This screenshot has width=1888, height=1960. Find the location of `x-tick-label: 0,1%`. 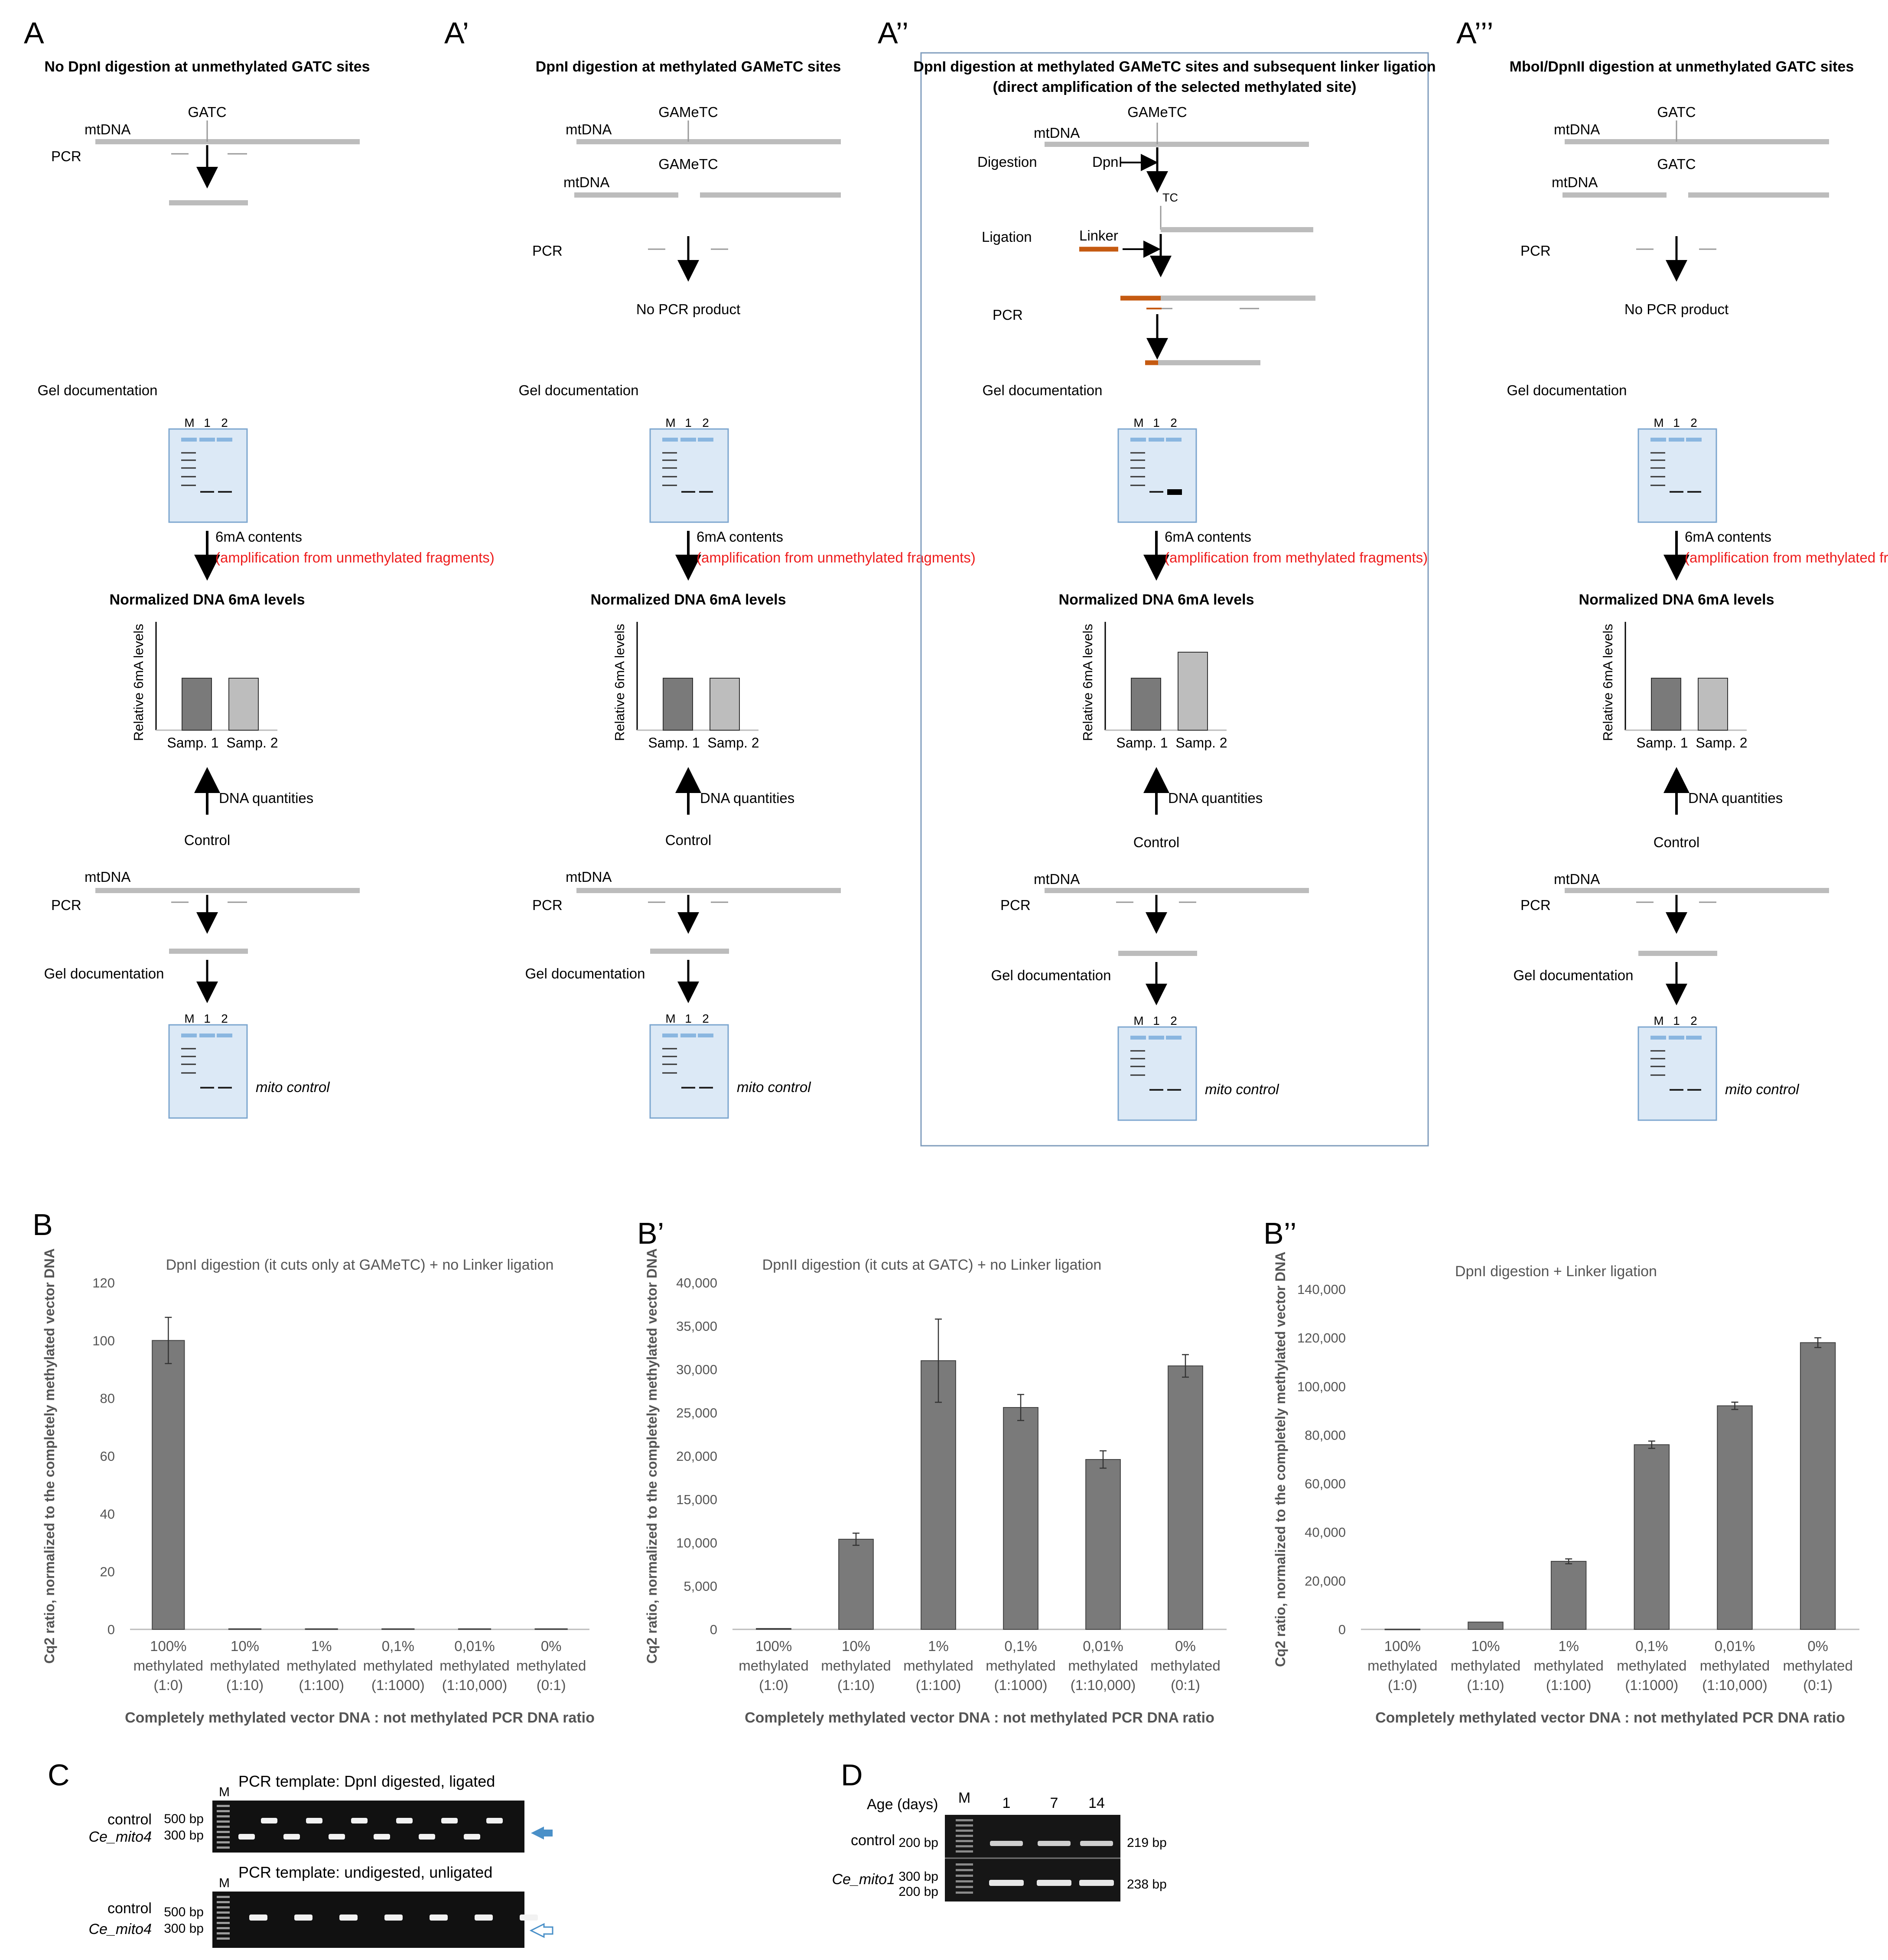

x-tick-label: 0,1% is located at coordinates (398, 1646).